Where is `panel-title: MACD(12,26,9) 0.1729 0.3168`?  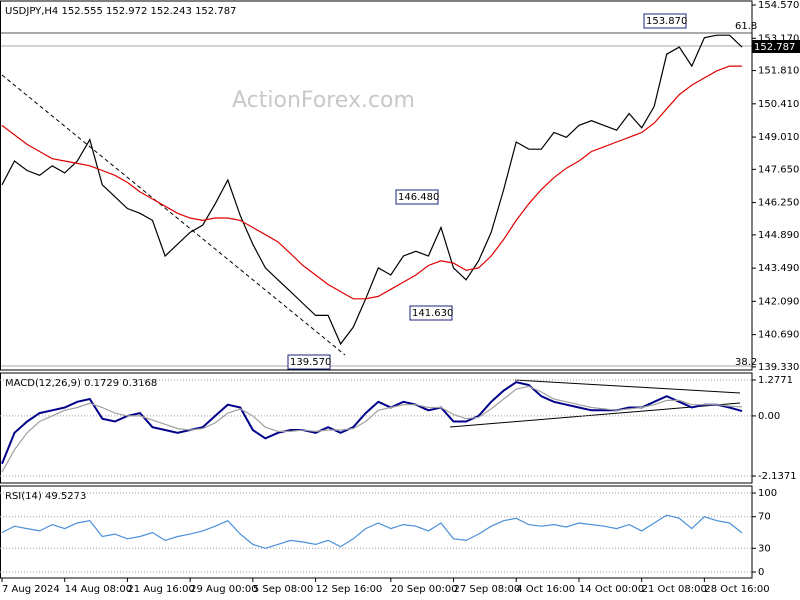 panel-title: MACD(12,26,9) 0.1729 0.3168 is located at coordinates (81, 383).